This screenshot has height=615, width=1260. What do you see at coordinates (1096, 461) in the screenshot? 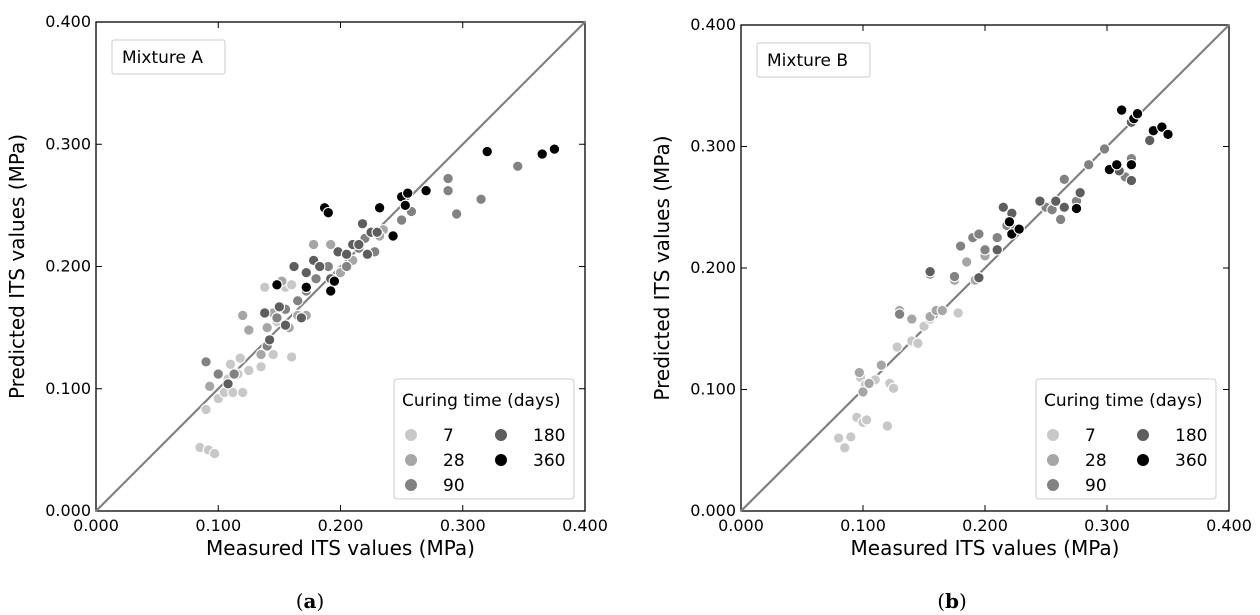
I see `legend-label: 28` at bounding box center [1096, 461].